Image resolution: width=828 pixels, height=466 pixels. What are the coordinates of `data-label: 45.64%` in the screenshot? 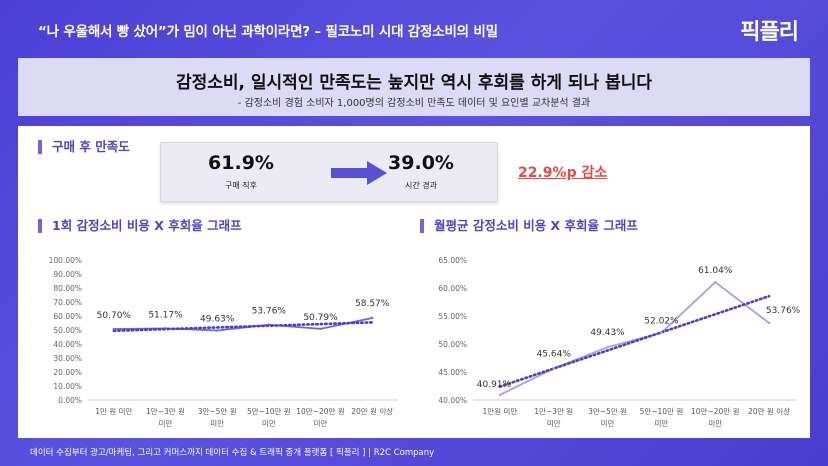 It's located at (554, 354).